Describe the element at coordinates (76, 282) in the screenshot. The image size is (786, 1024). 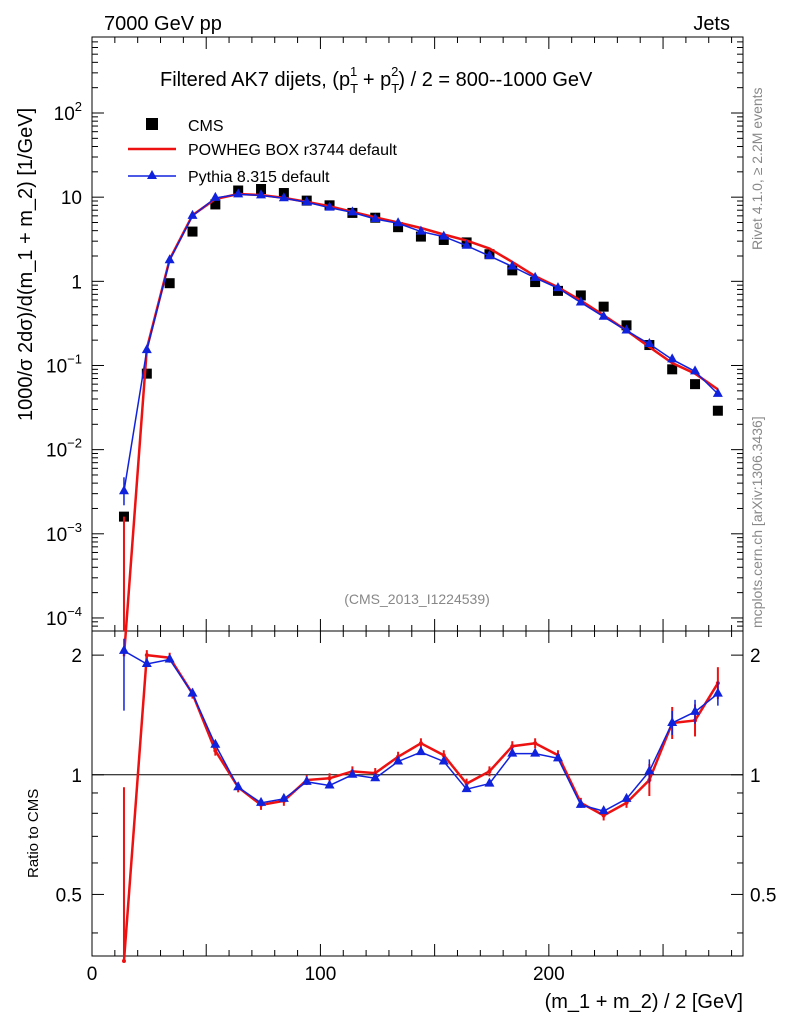
I see `y-tick-label: 1` at that location.